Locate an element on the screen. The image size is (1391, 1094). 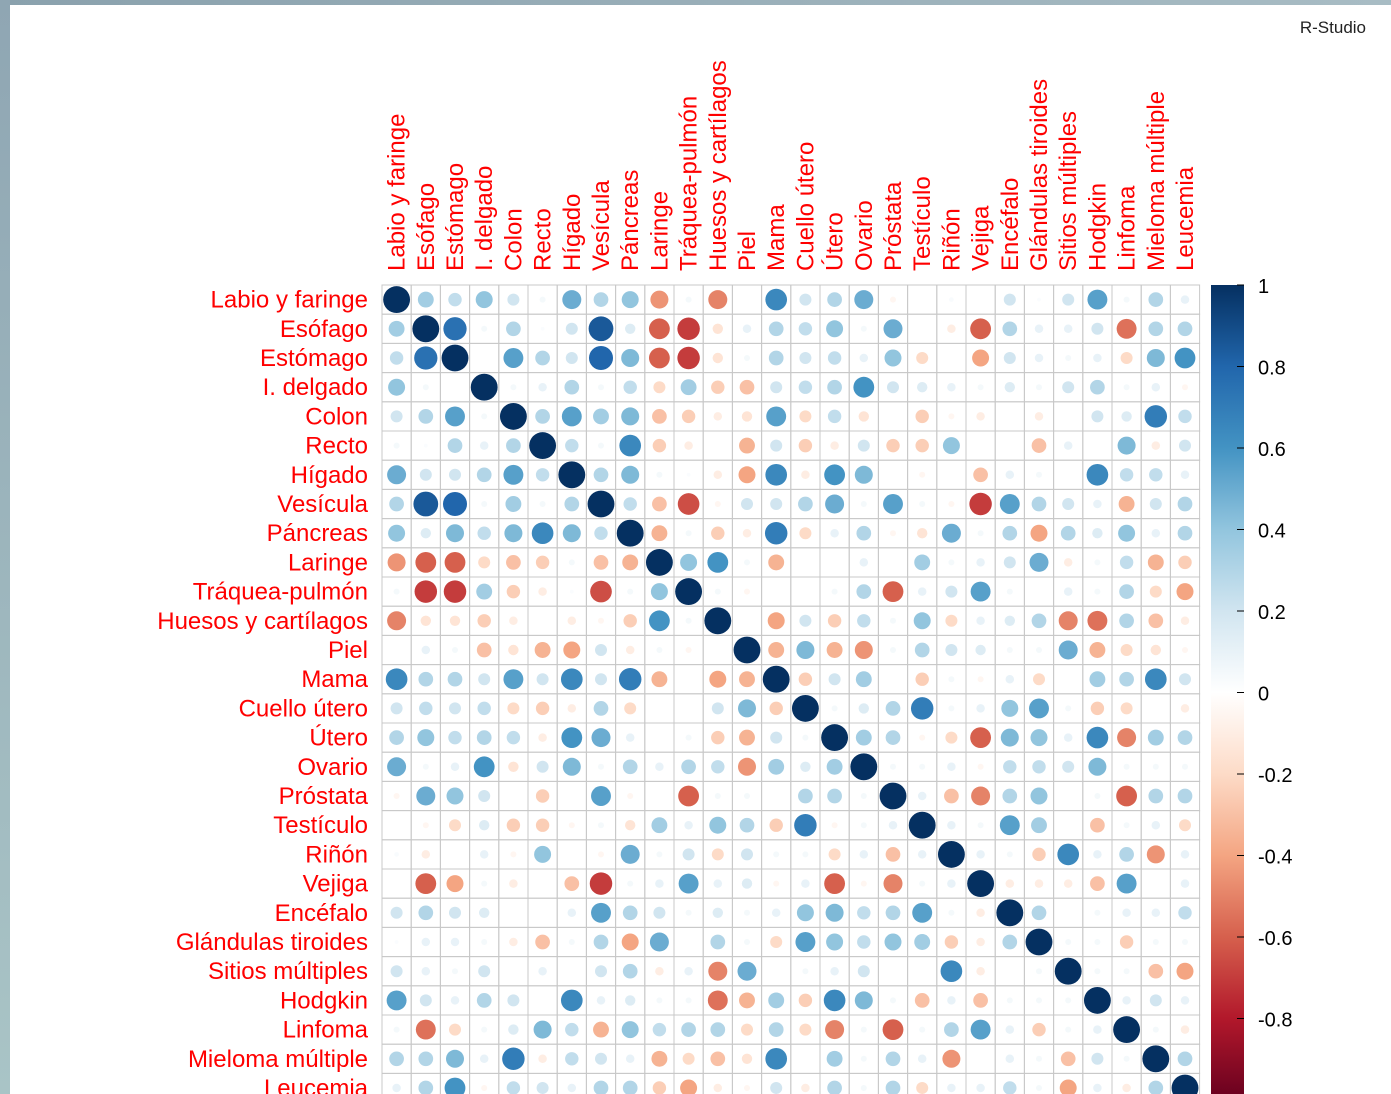
colorbar-tick-label: 0.8 is located at coordinates (1272, 369).